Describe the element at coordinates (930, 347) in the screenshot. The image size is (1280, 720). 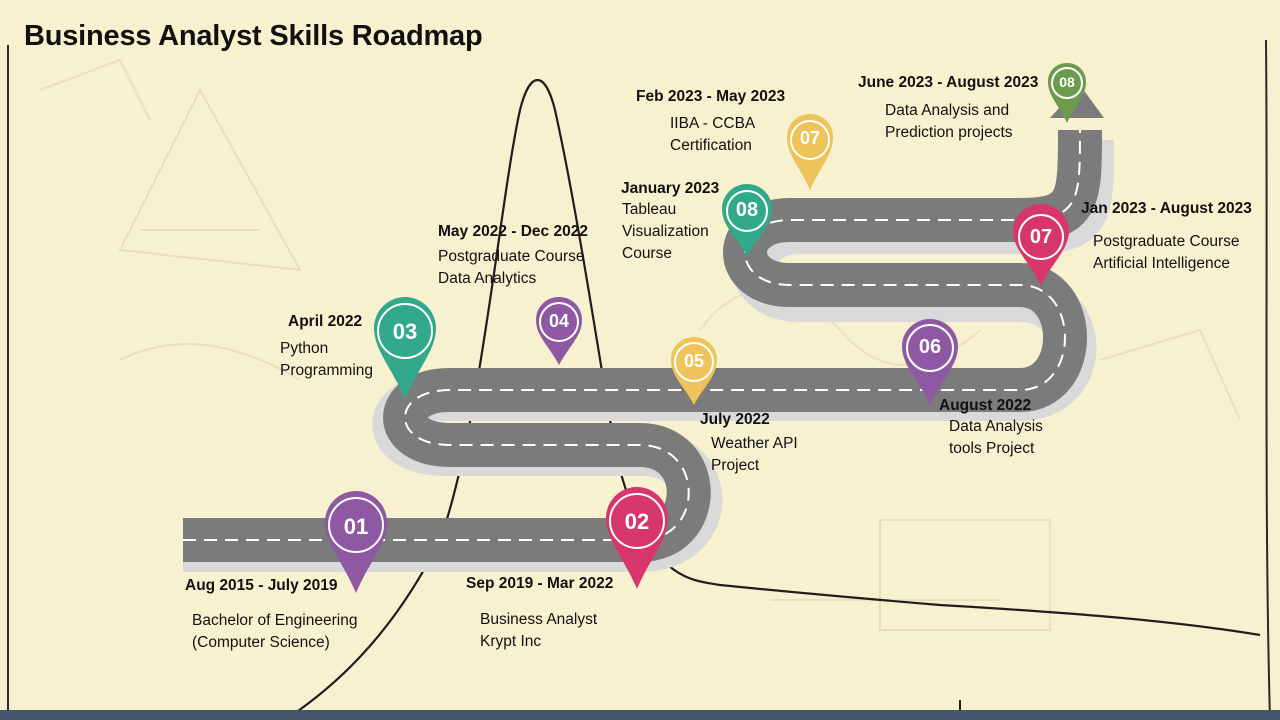
I see `pin-06-number: 06` at that location.